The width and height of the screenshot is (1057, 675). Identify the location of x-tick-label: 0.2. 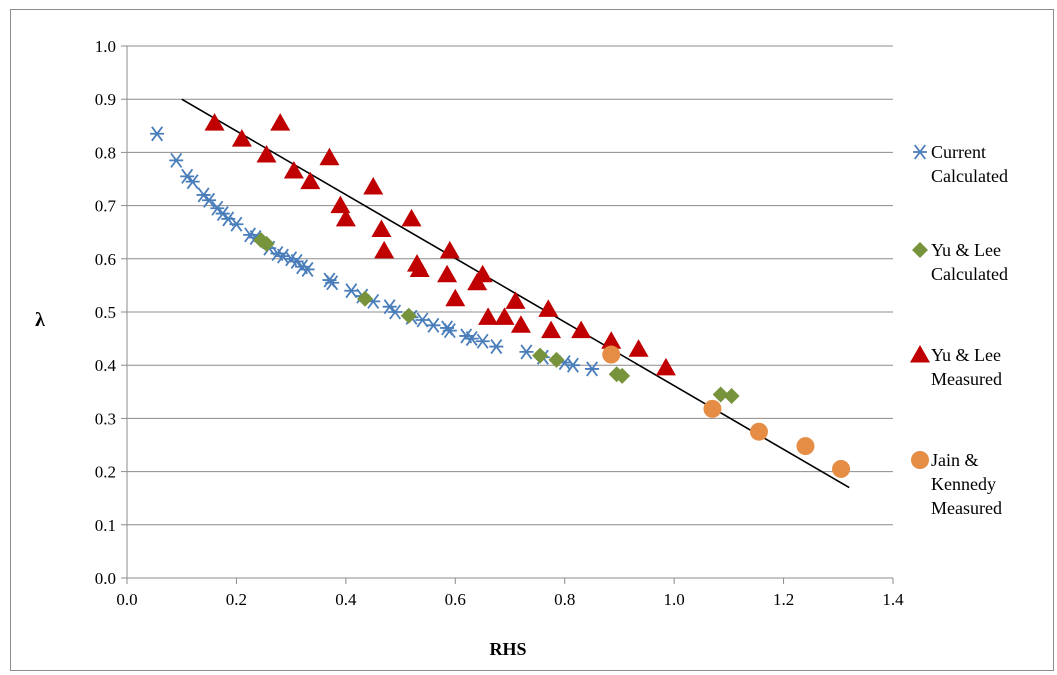
(236, 599).